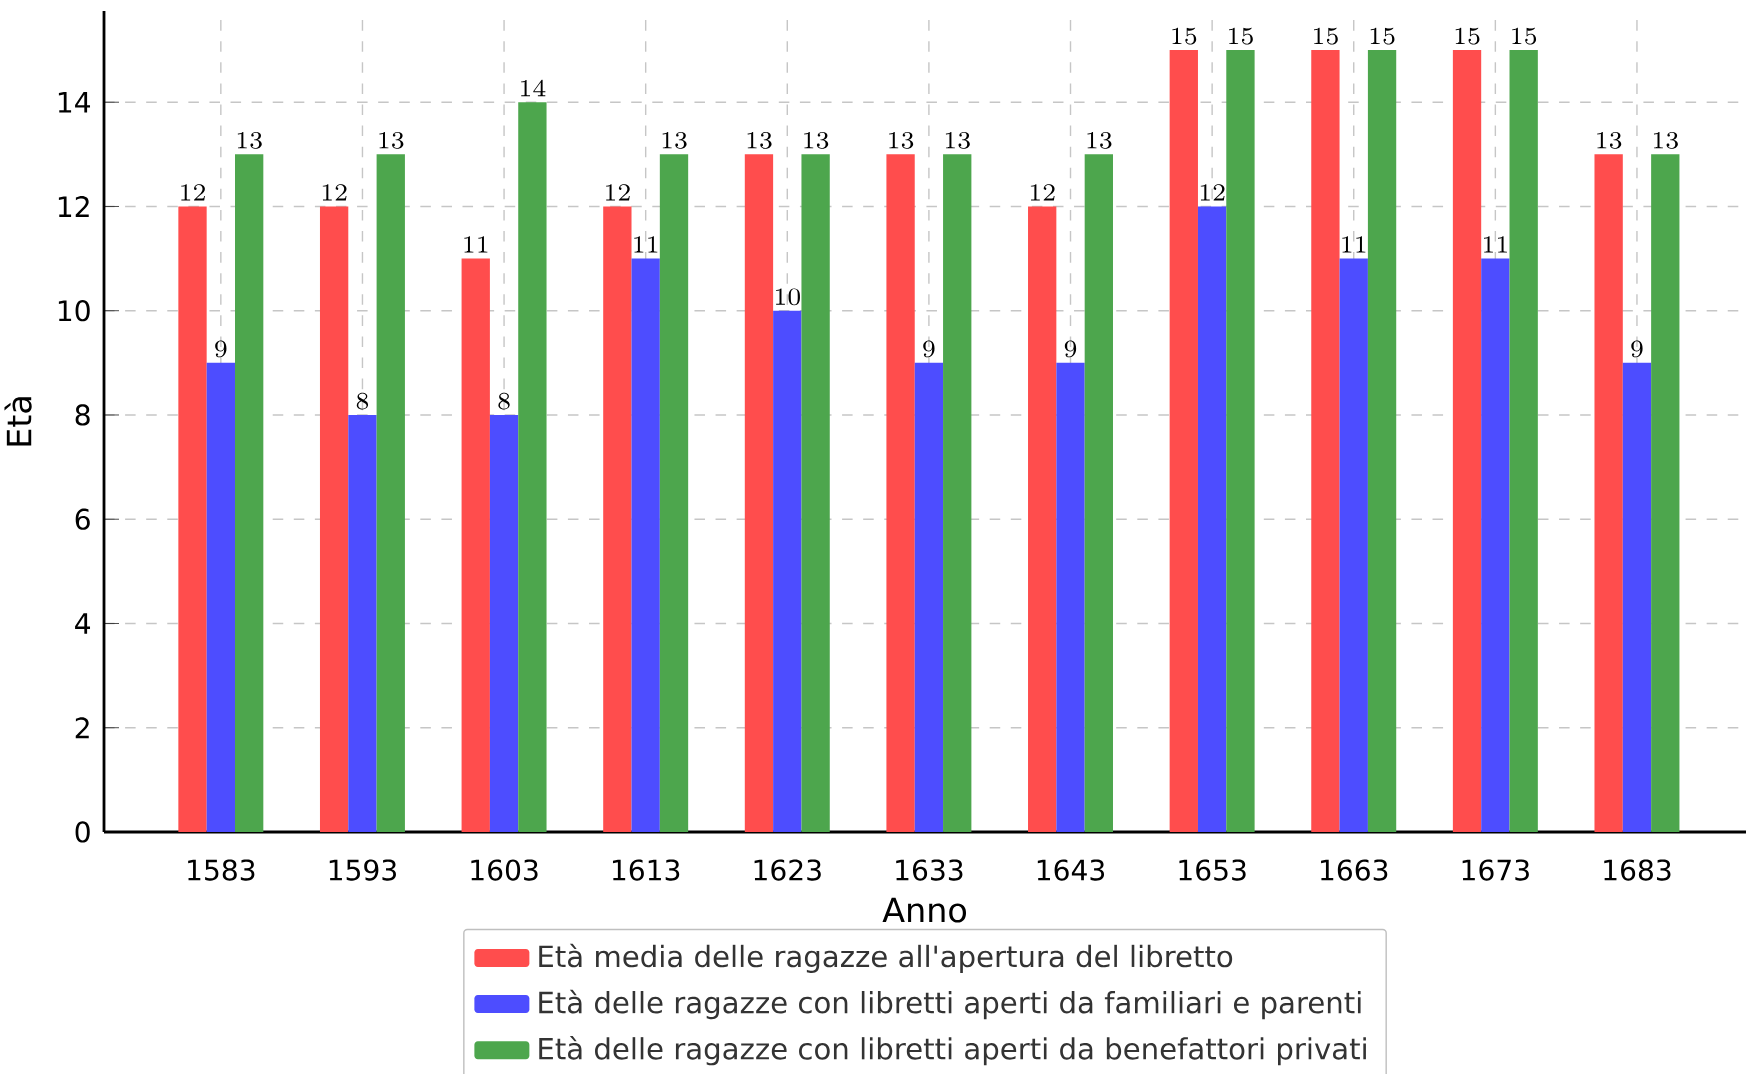  I want to click on legend-label: Età delle ragazze con libretti aperti da benefattori privati, so click(952, 1050).